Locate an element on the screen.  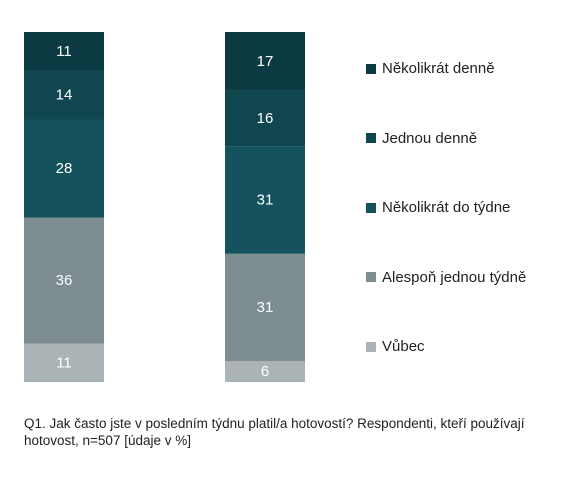
legend-label: Několikrát do týdne is located at coordinates (446, 207).